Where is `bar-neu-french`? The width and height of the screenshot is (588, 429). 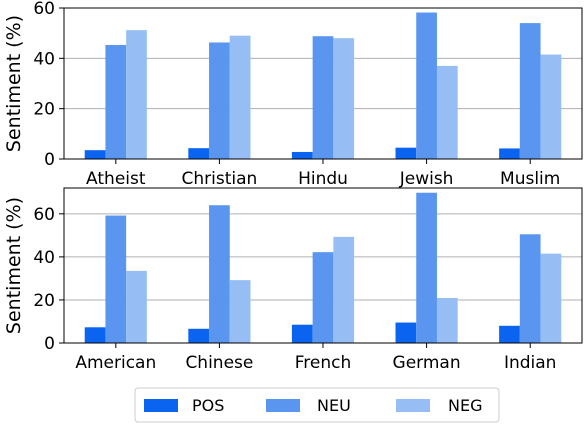
bar-neu-french is located at coordinates (323, 297).